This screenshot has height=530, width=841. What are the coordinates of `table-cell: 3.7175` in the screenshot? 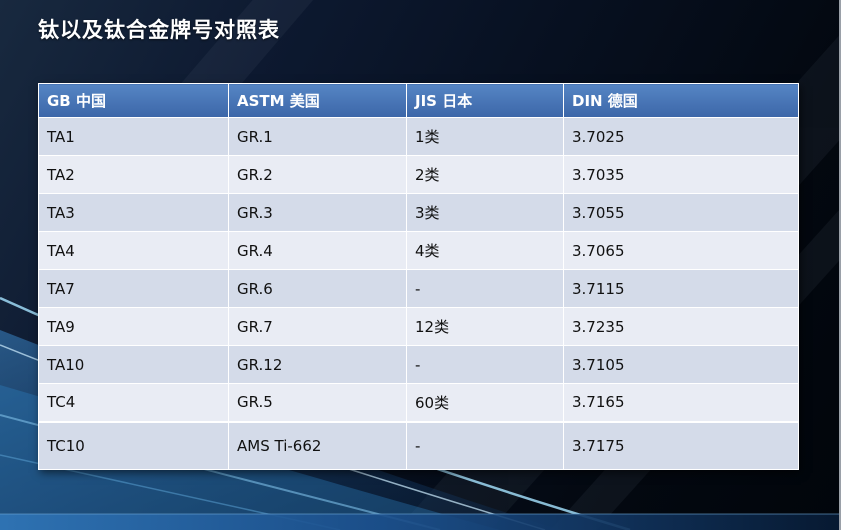 It's located at (681, 445).